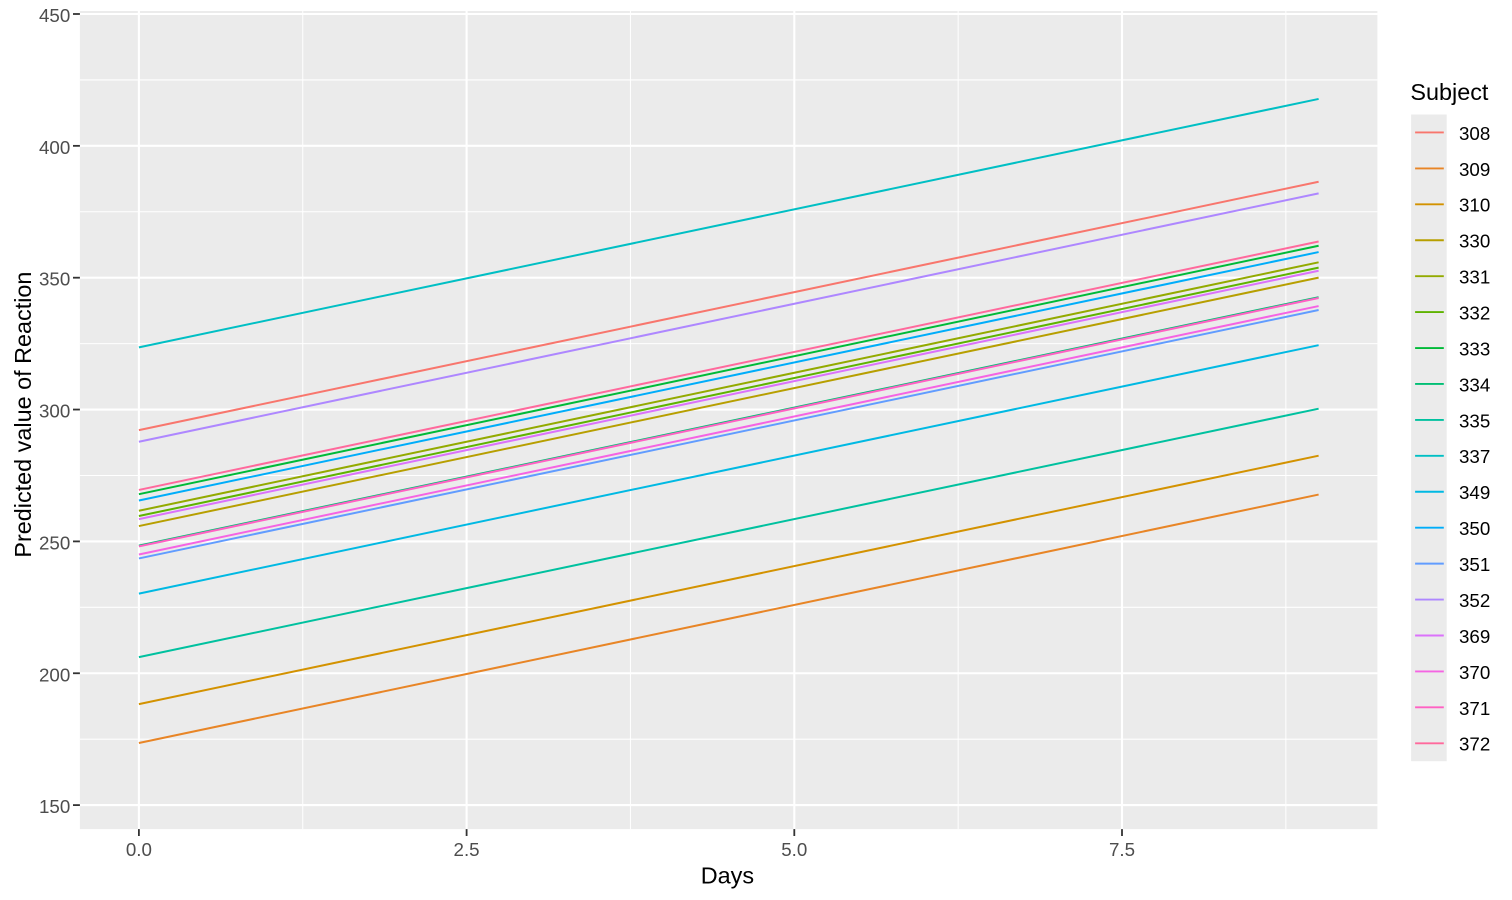 Image resolution: width=1512 pixels, height=900 pixels. What do you see at coordinates (1474, 456) in the screenshot?
I see `svg-text: 337` at bounding box center [1474, 456].